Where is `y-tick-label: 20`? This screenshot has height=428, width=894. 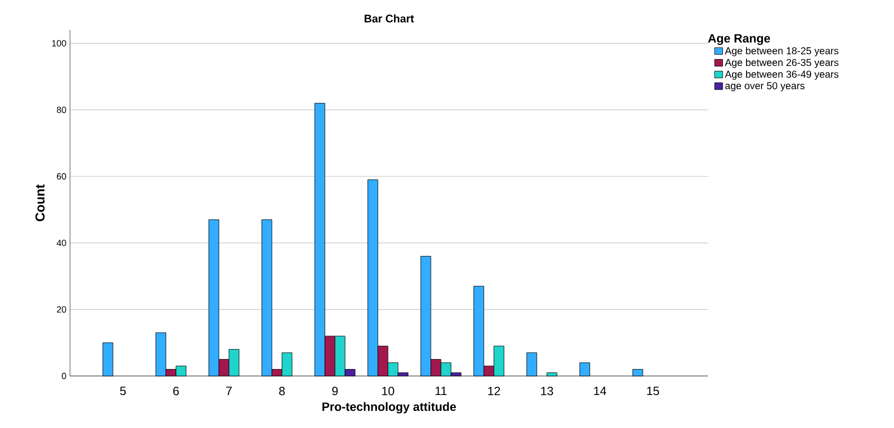
y-tick-label: 20 is located at coordinates (61, 309).